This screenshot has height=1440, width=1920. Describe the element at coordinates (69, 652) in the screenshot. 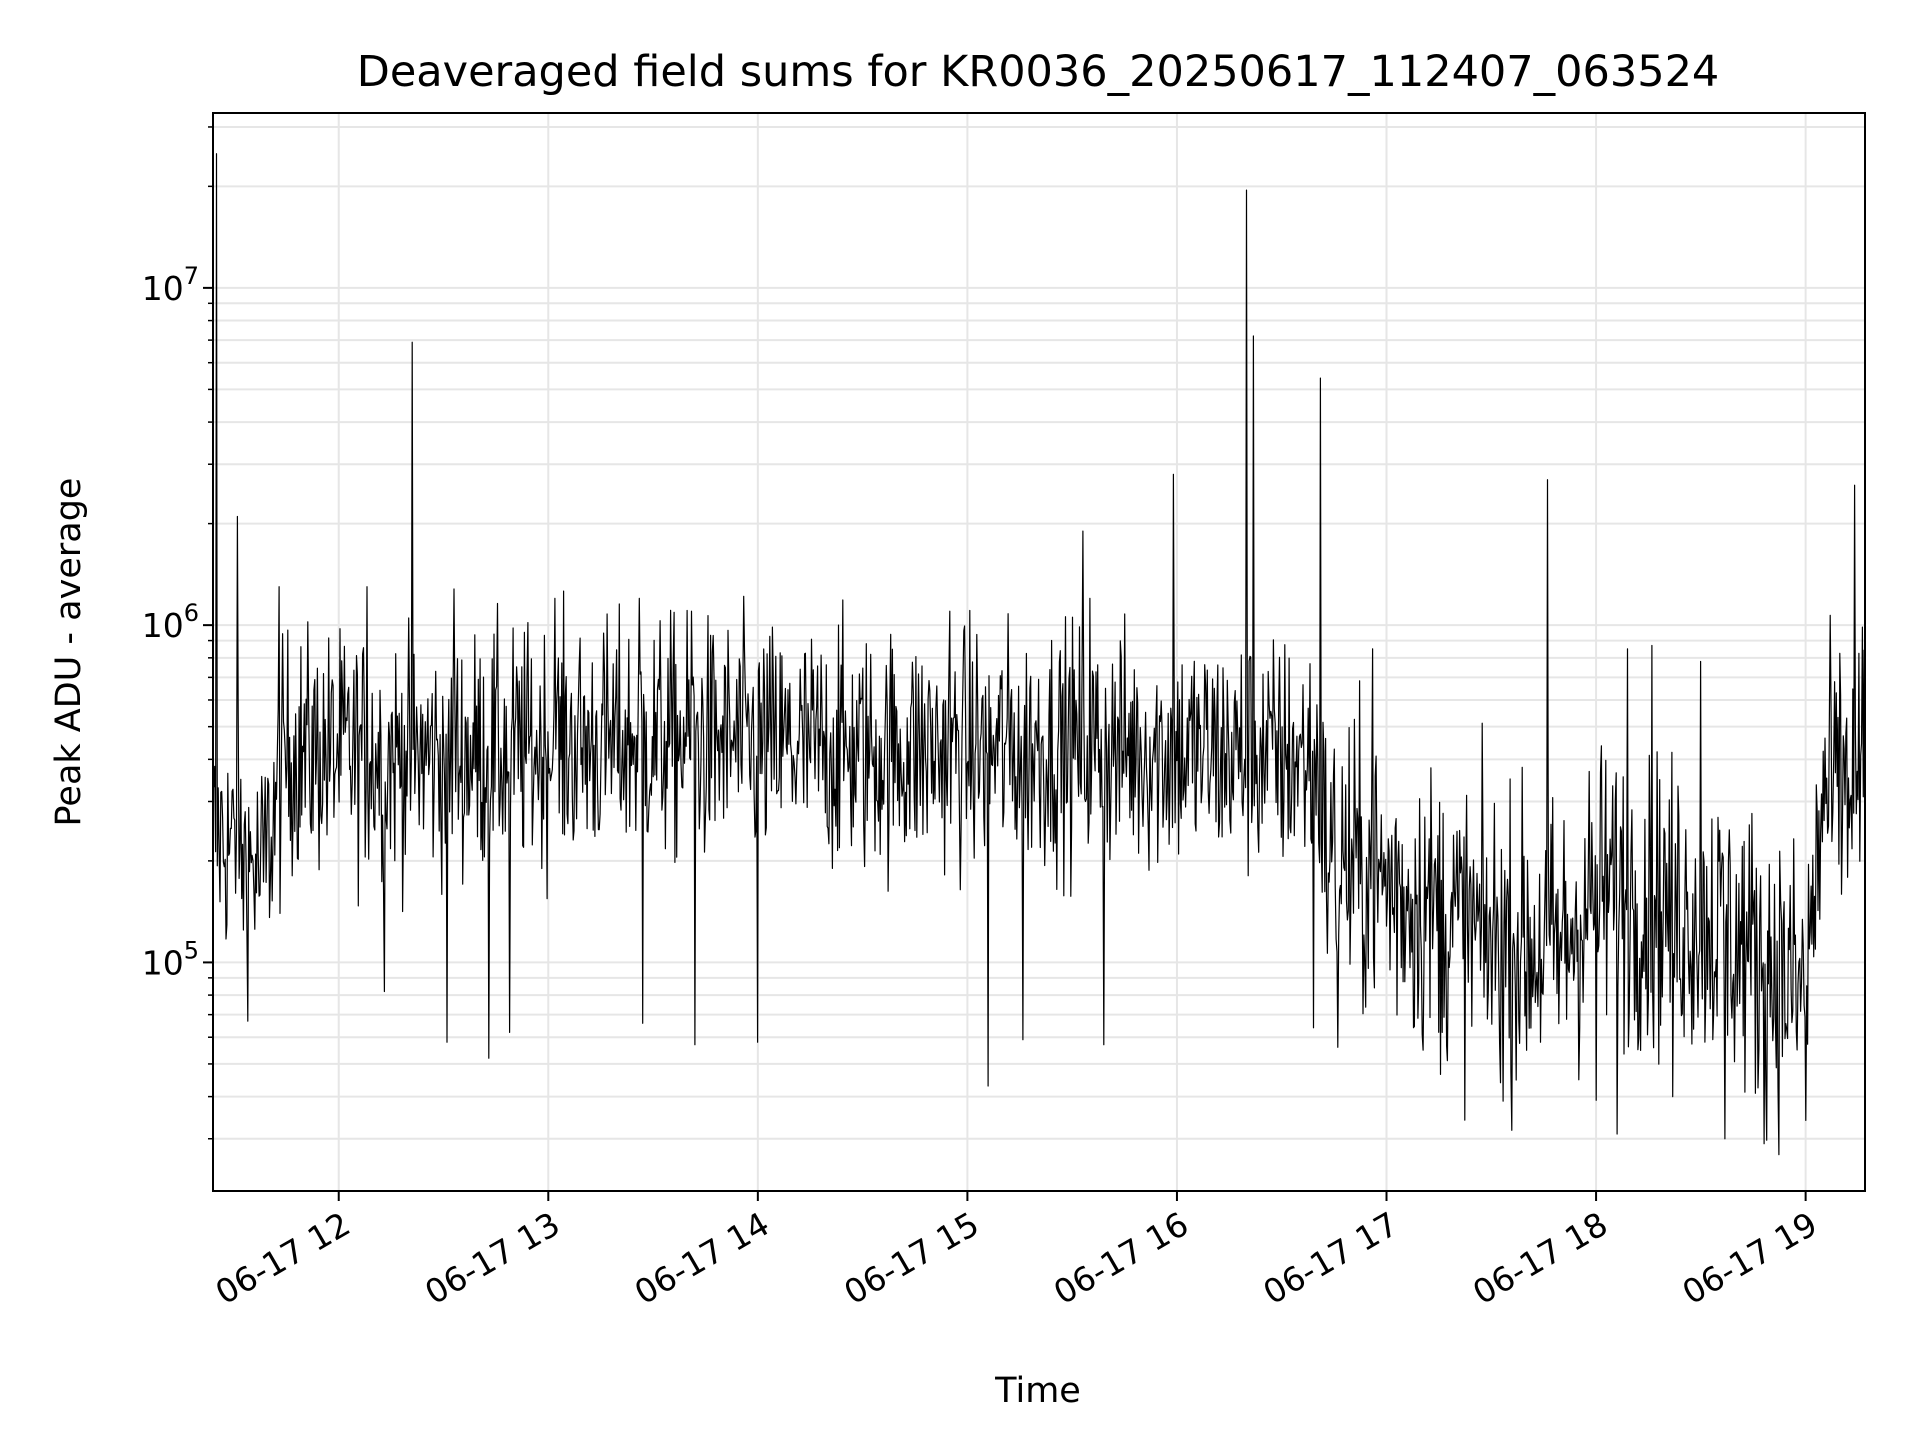

I see `y-axis-label: Peak ADU - average` at that location.